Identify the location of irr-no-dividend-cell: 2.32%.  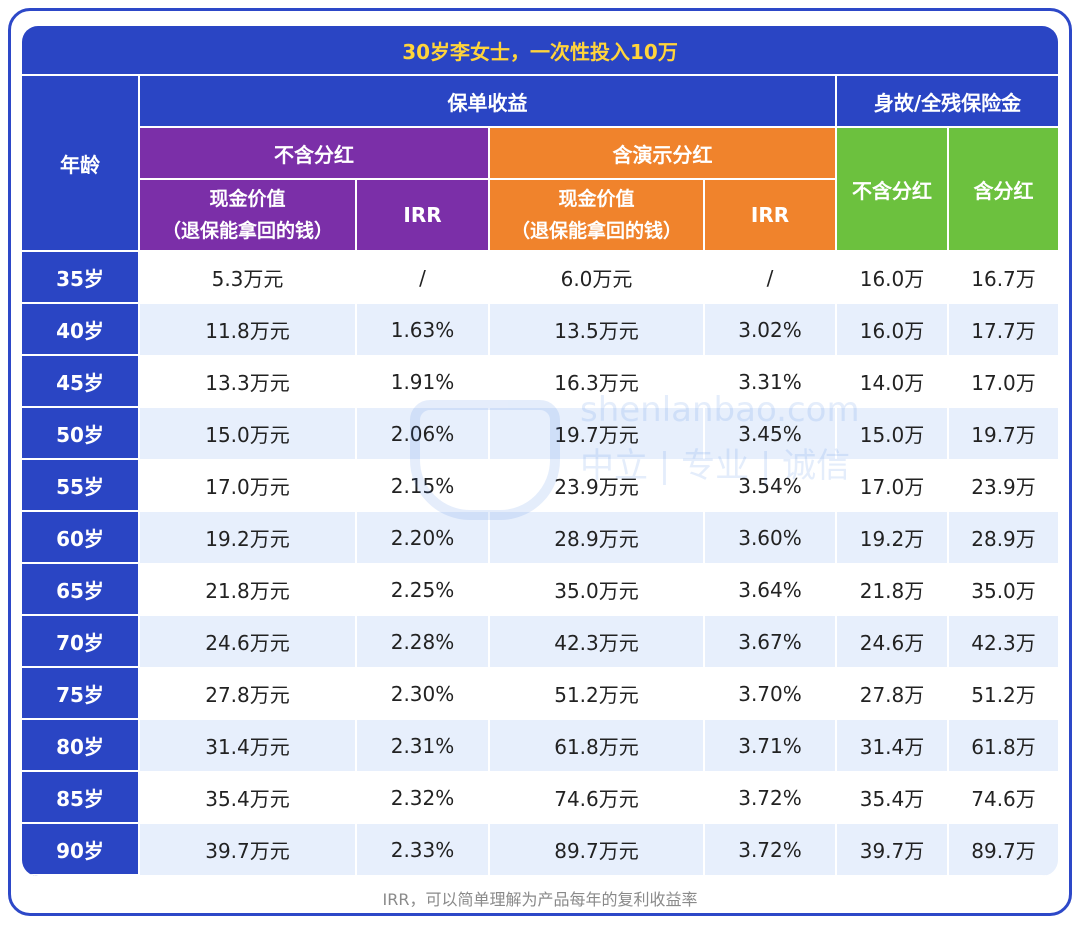
(421, 798).